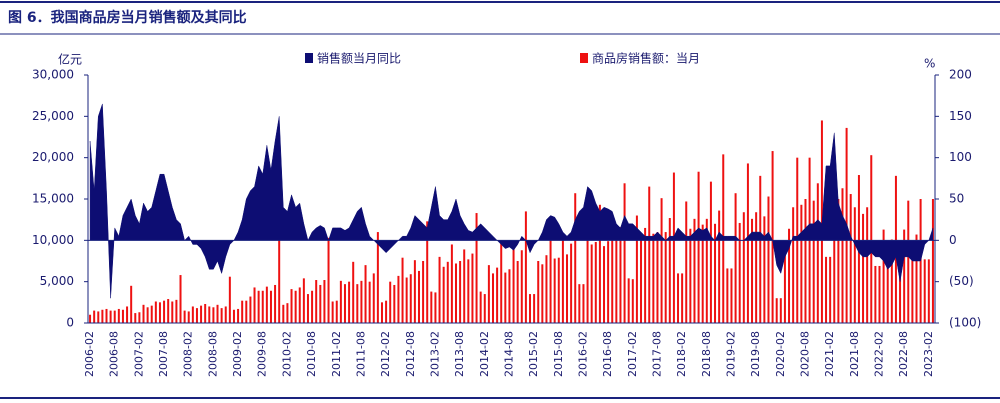  Describe the element at coordinates (681, 354) in the screenshot. I see `x-tick-label: 2018-02` at that location.